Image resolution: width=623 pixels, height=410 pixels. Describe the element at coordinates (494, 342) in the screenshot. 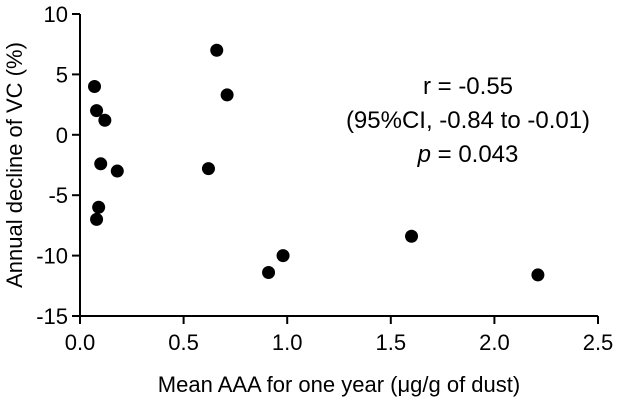

I see `x-tick-label: 2.0` at that location.